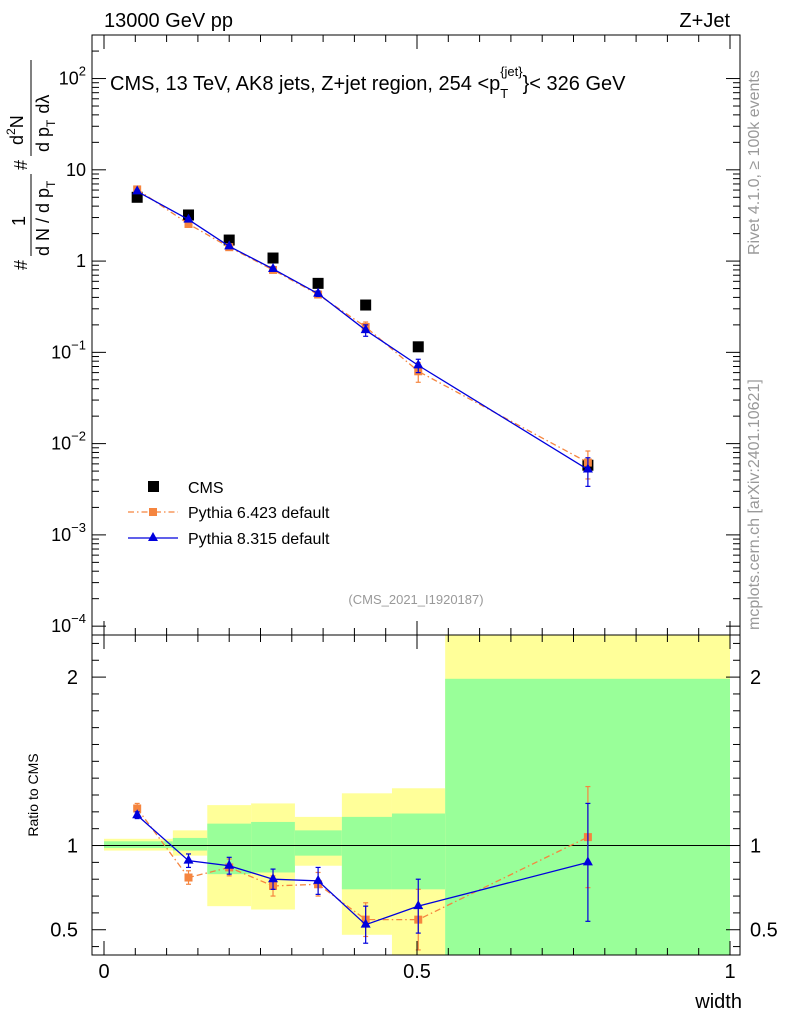  Describe the element at coordinates (168, 21) in the screenshot. I see `energy-label: 13000 GeV pp` at that location.